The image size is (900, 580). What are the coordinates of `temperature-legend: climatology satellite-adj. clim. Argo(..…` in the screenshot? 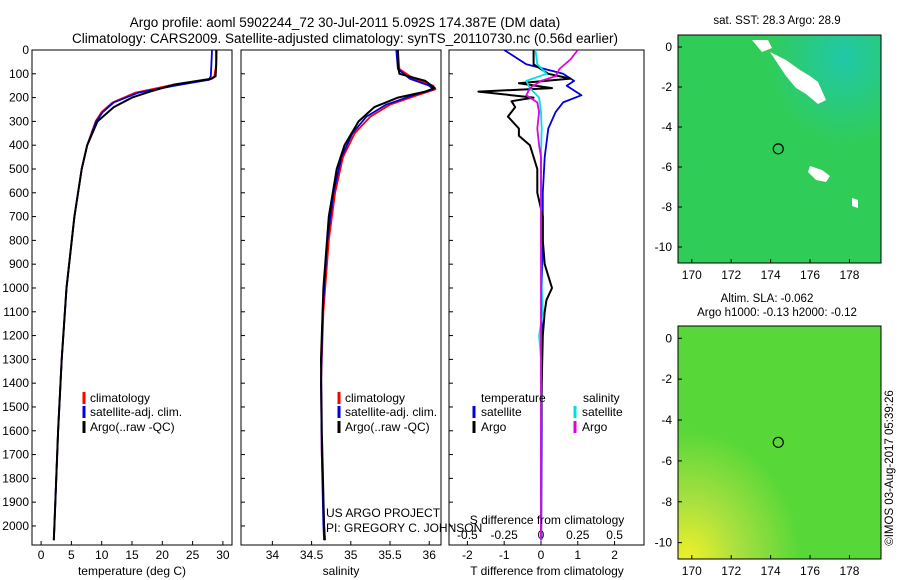 It's located at (132, 412).